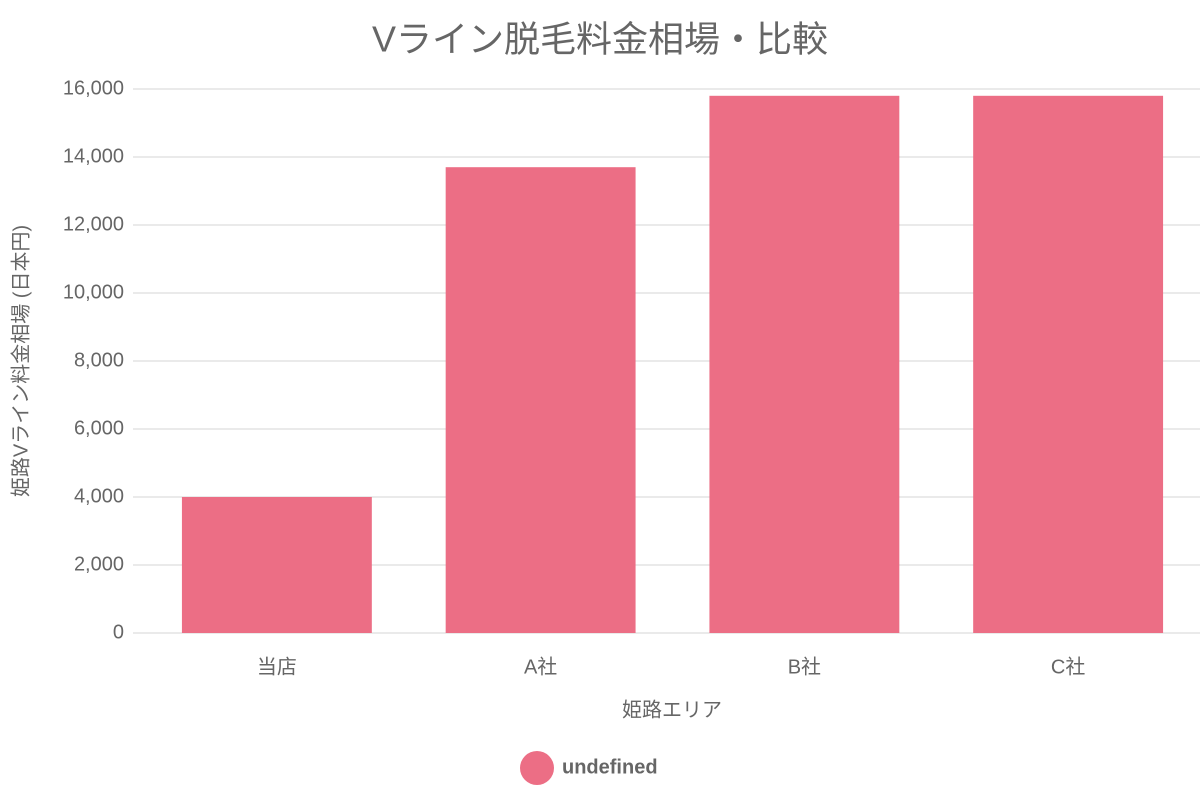 Image resolution: width=1200 pixels, height=800 pixels. What do you see at coordinates (20, 361) in the screenshot?
I see `y-axis-label: 姫路Vライン料金相場 (日本円)` at bounding box center [20, 361].